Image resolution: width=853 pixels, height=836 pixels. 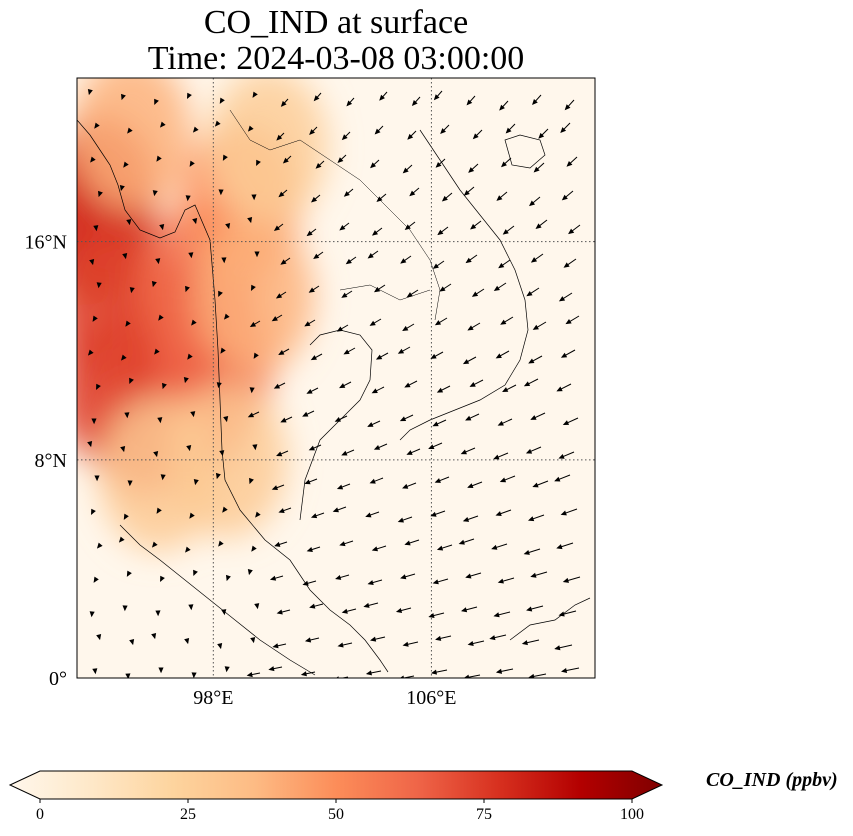 I want to click on colorbar-tick-label: 25, so click(x=188, y=814).